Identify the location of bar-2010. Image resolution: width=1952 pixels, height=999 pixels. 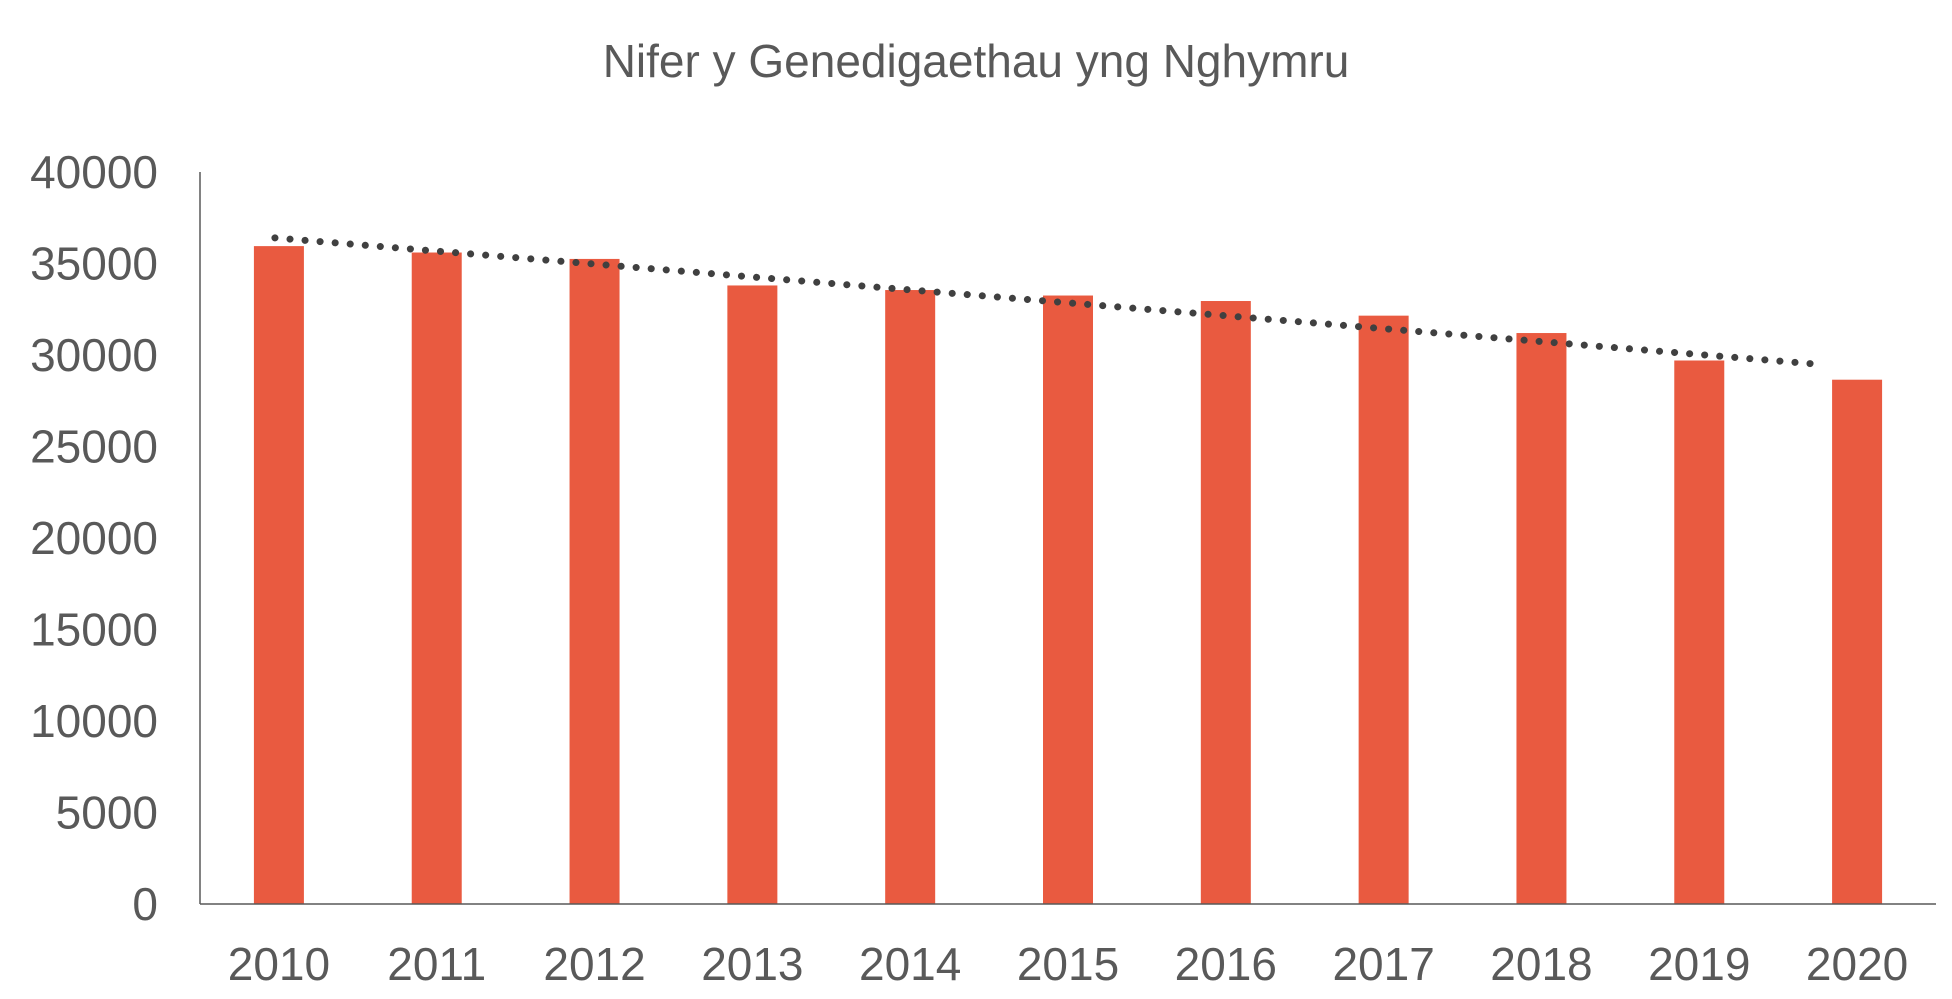
(278, 575).